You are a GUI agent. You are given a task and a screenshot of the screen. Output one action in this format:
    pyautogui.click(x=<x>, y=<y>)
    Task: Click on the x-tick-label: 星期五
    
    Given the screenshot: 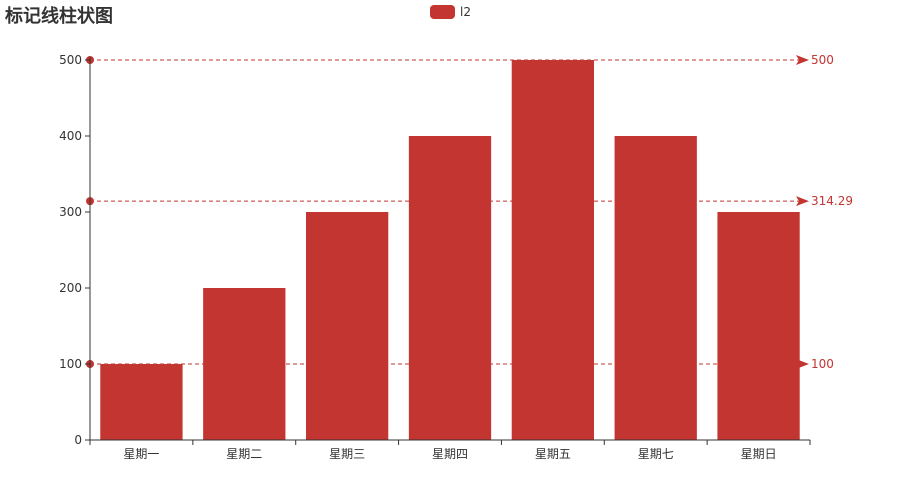 What is the action you would take?
    pyautogui.click(x=553, y=454)
    